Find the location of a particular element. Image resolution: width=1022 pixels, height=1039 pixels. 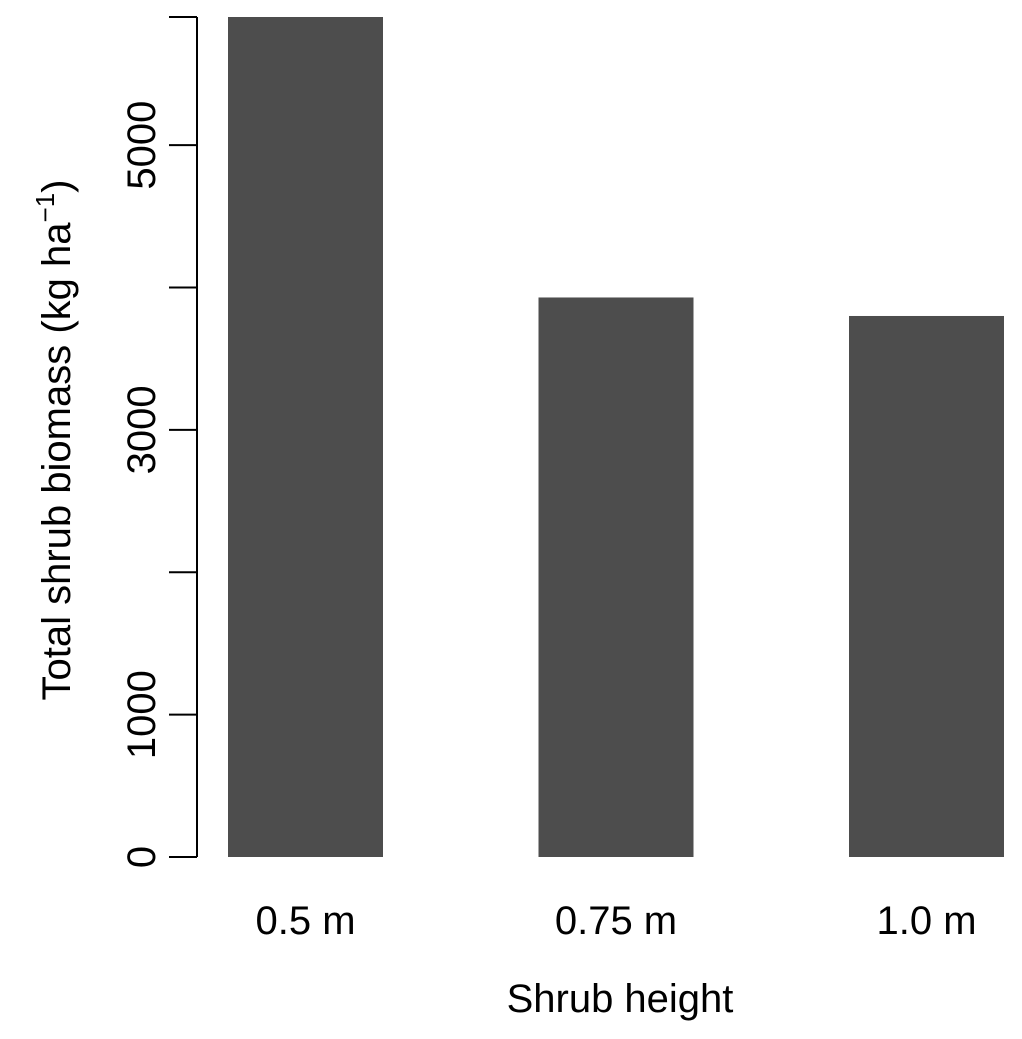

y-axis-title-superscript: −1 is located at coordinates (45, 208).